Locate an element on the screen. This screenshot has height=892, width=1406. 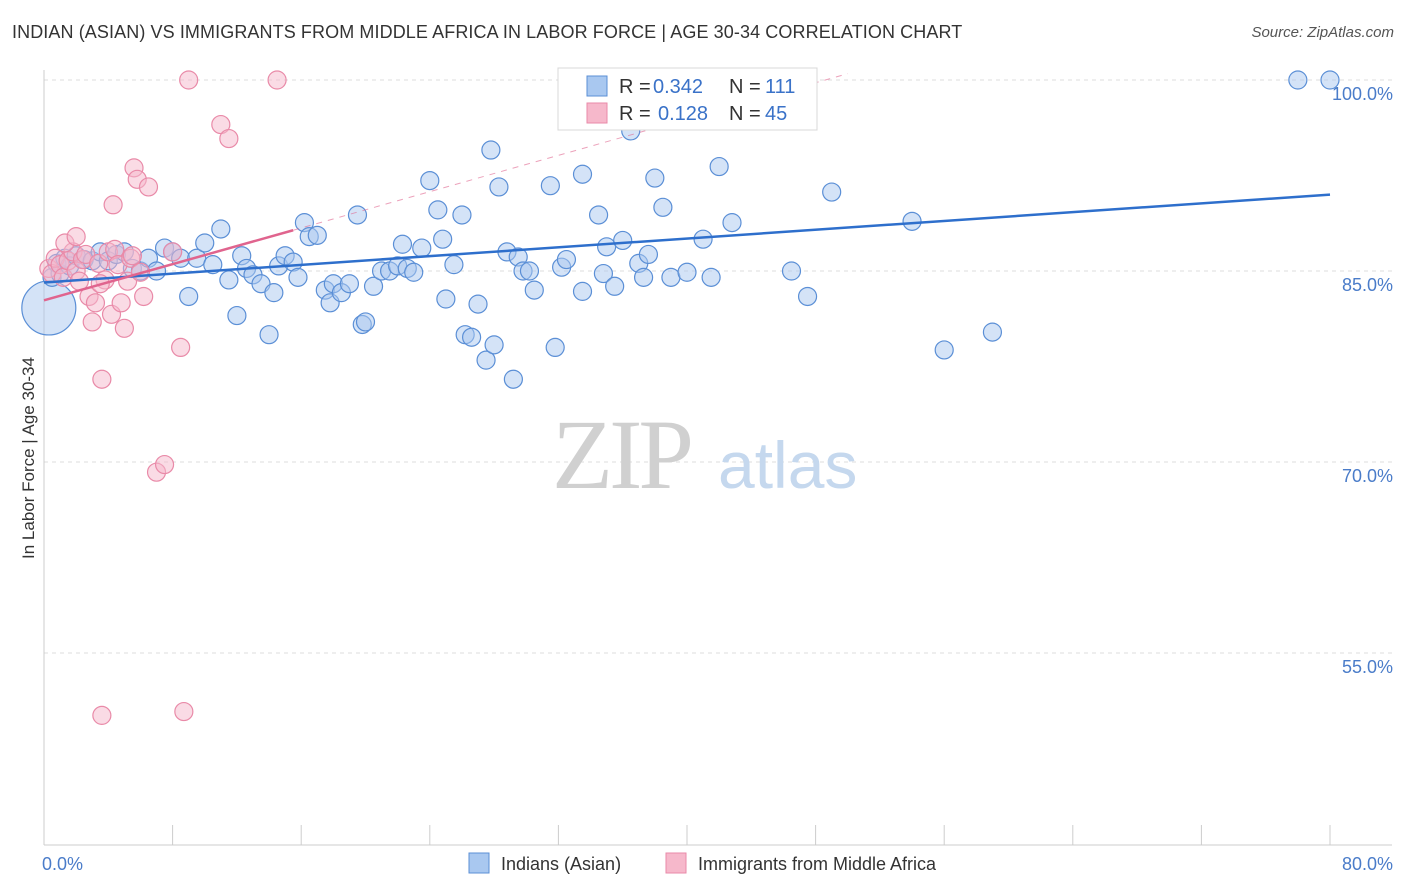
bottom-legend-swatch-pink is located at coordinates (676, 863).